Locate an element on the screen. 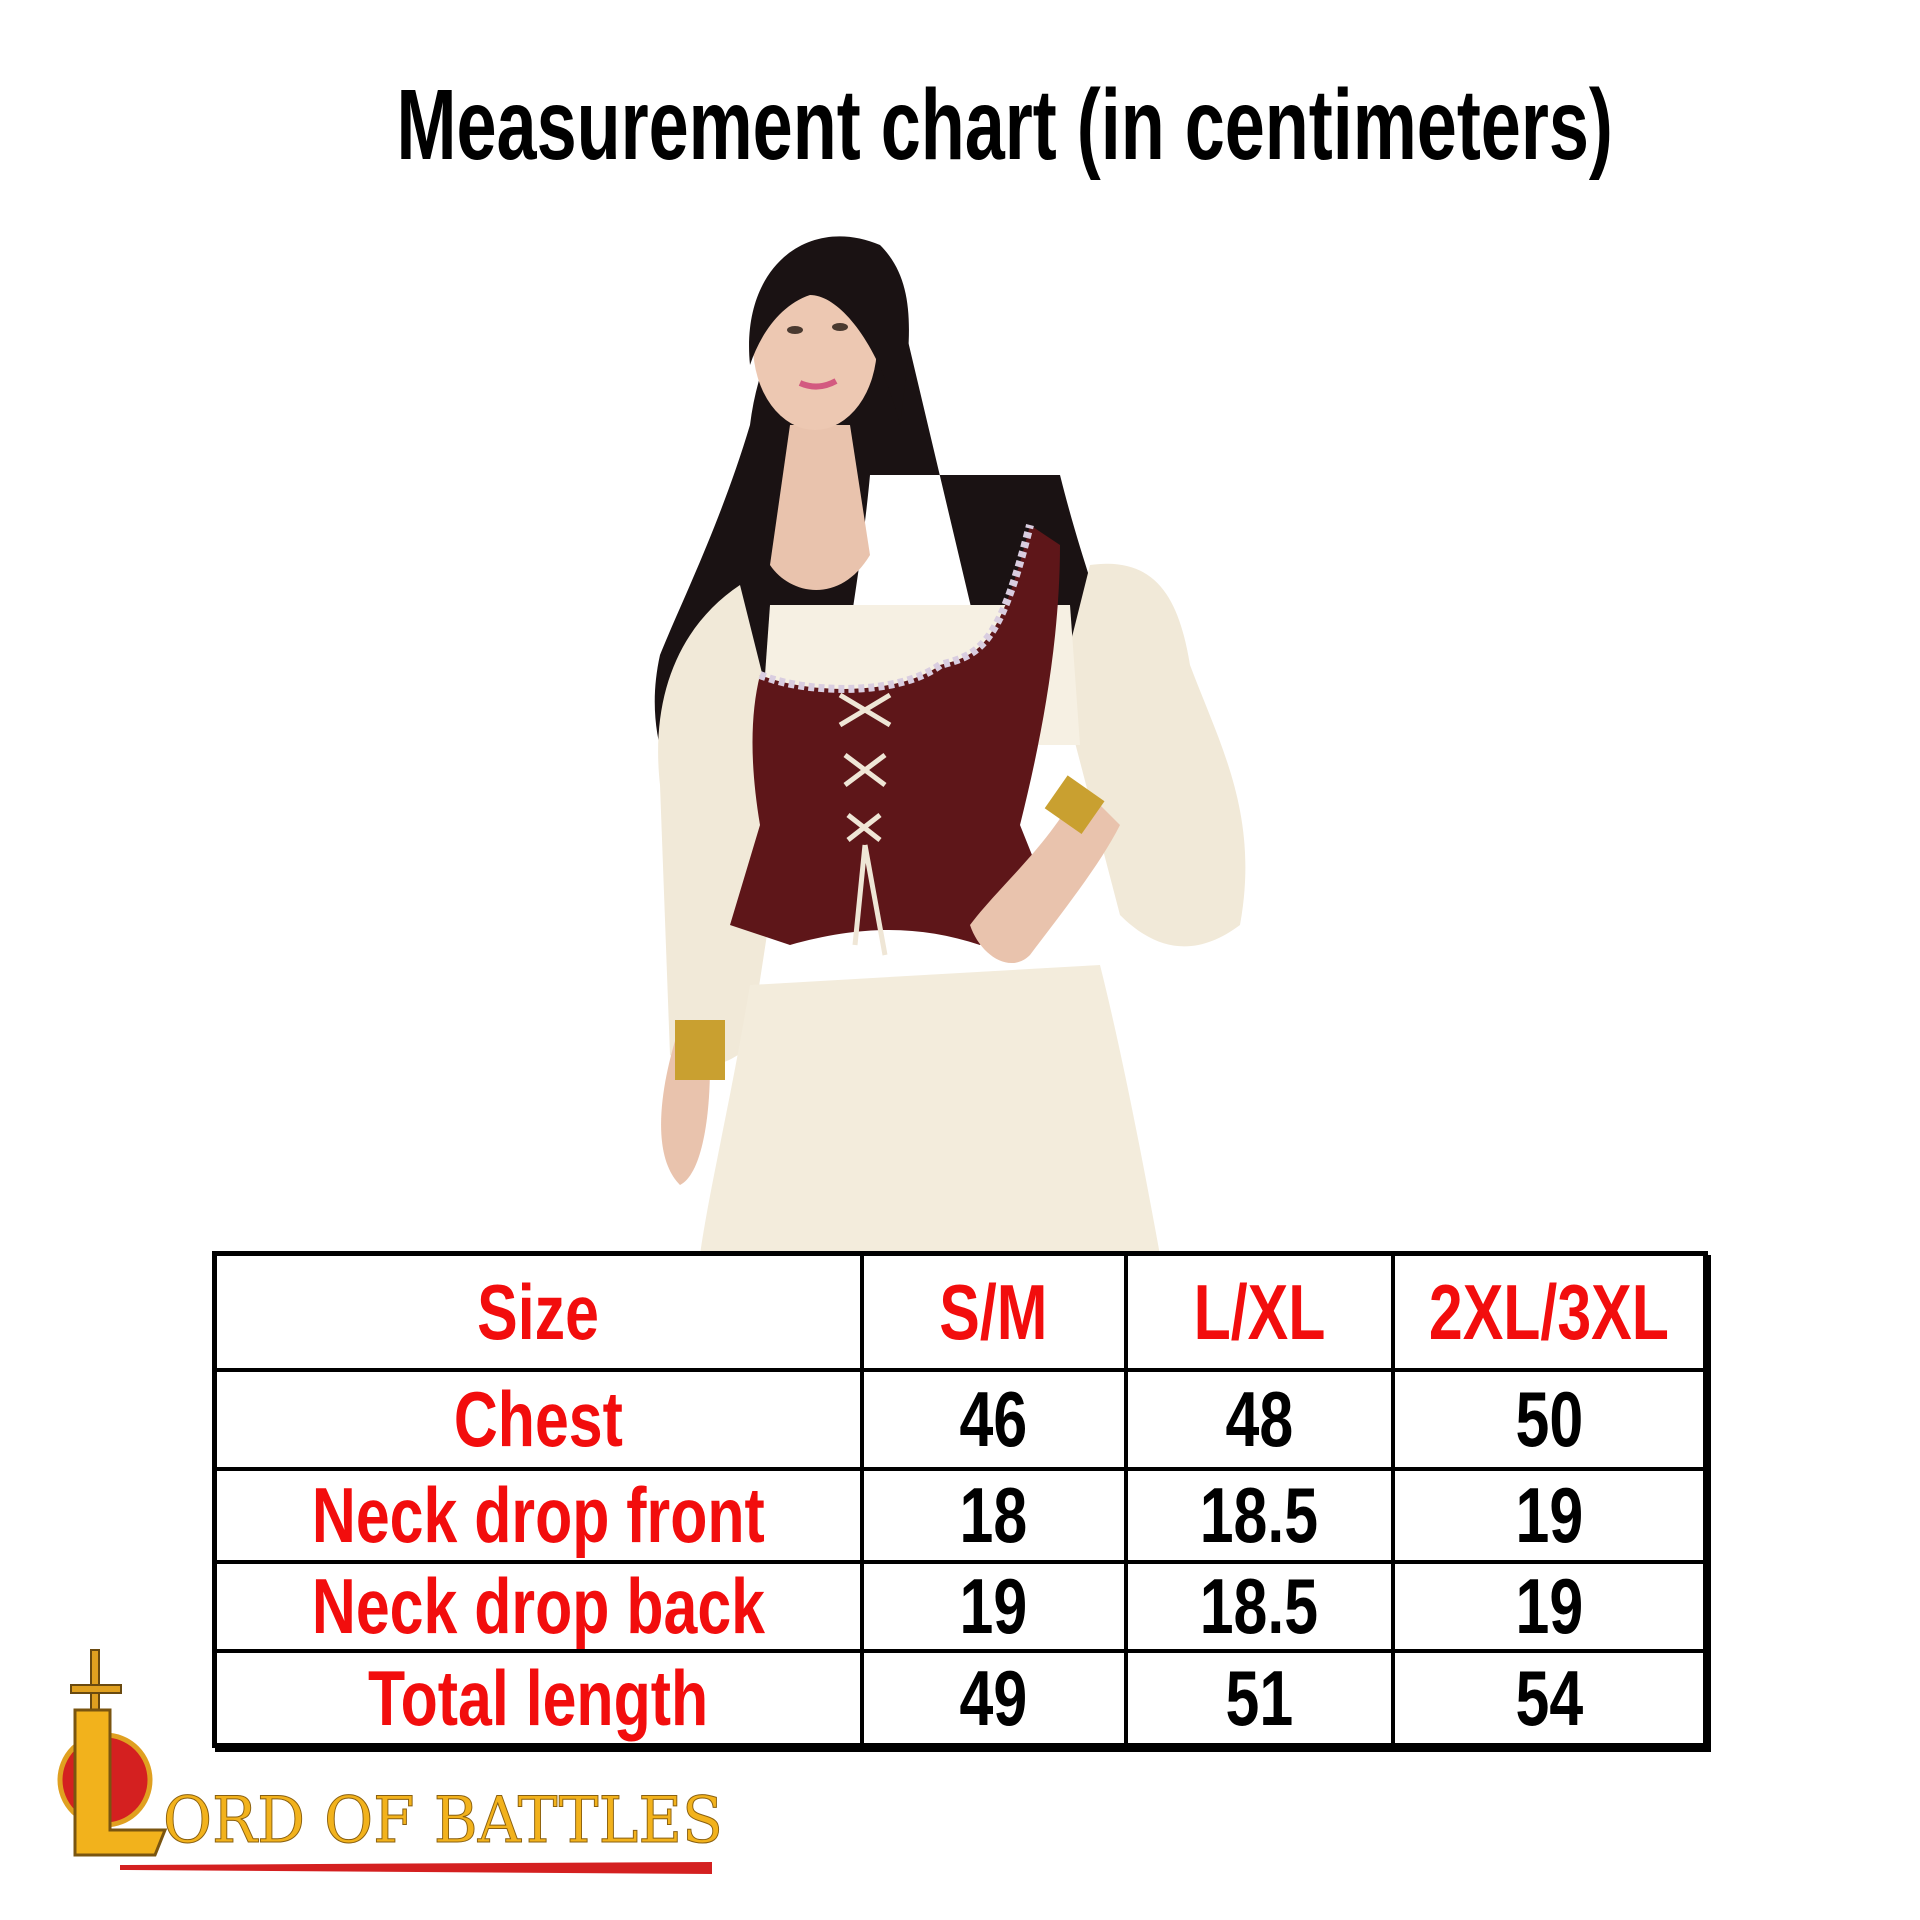  cell-value: 48 is located at coordinates (1259, 1419).